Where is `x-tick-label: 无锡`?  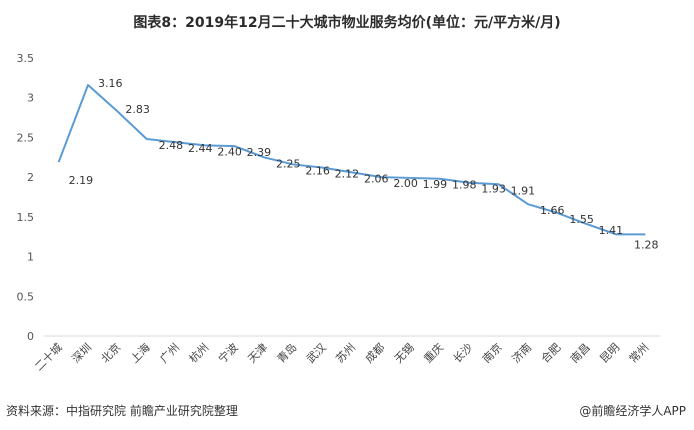
x-tick-label: 无锡 is located at coordinates (403, 352).